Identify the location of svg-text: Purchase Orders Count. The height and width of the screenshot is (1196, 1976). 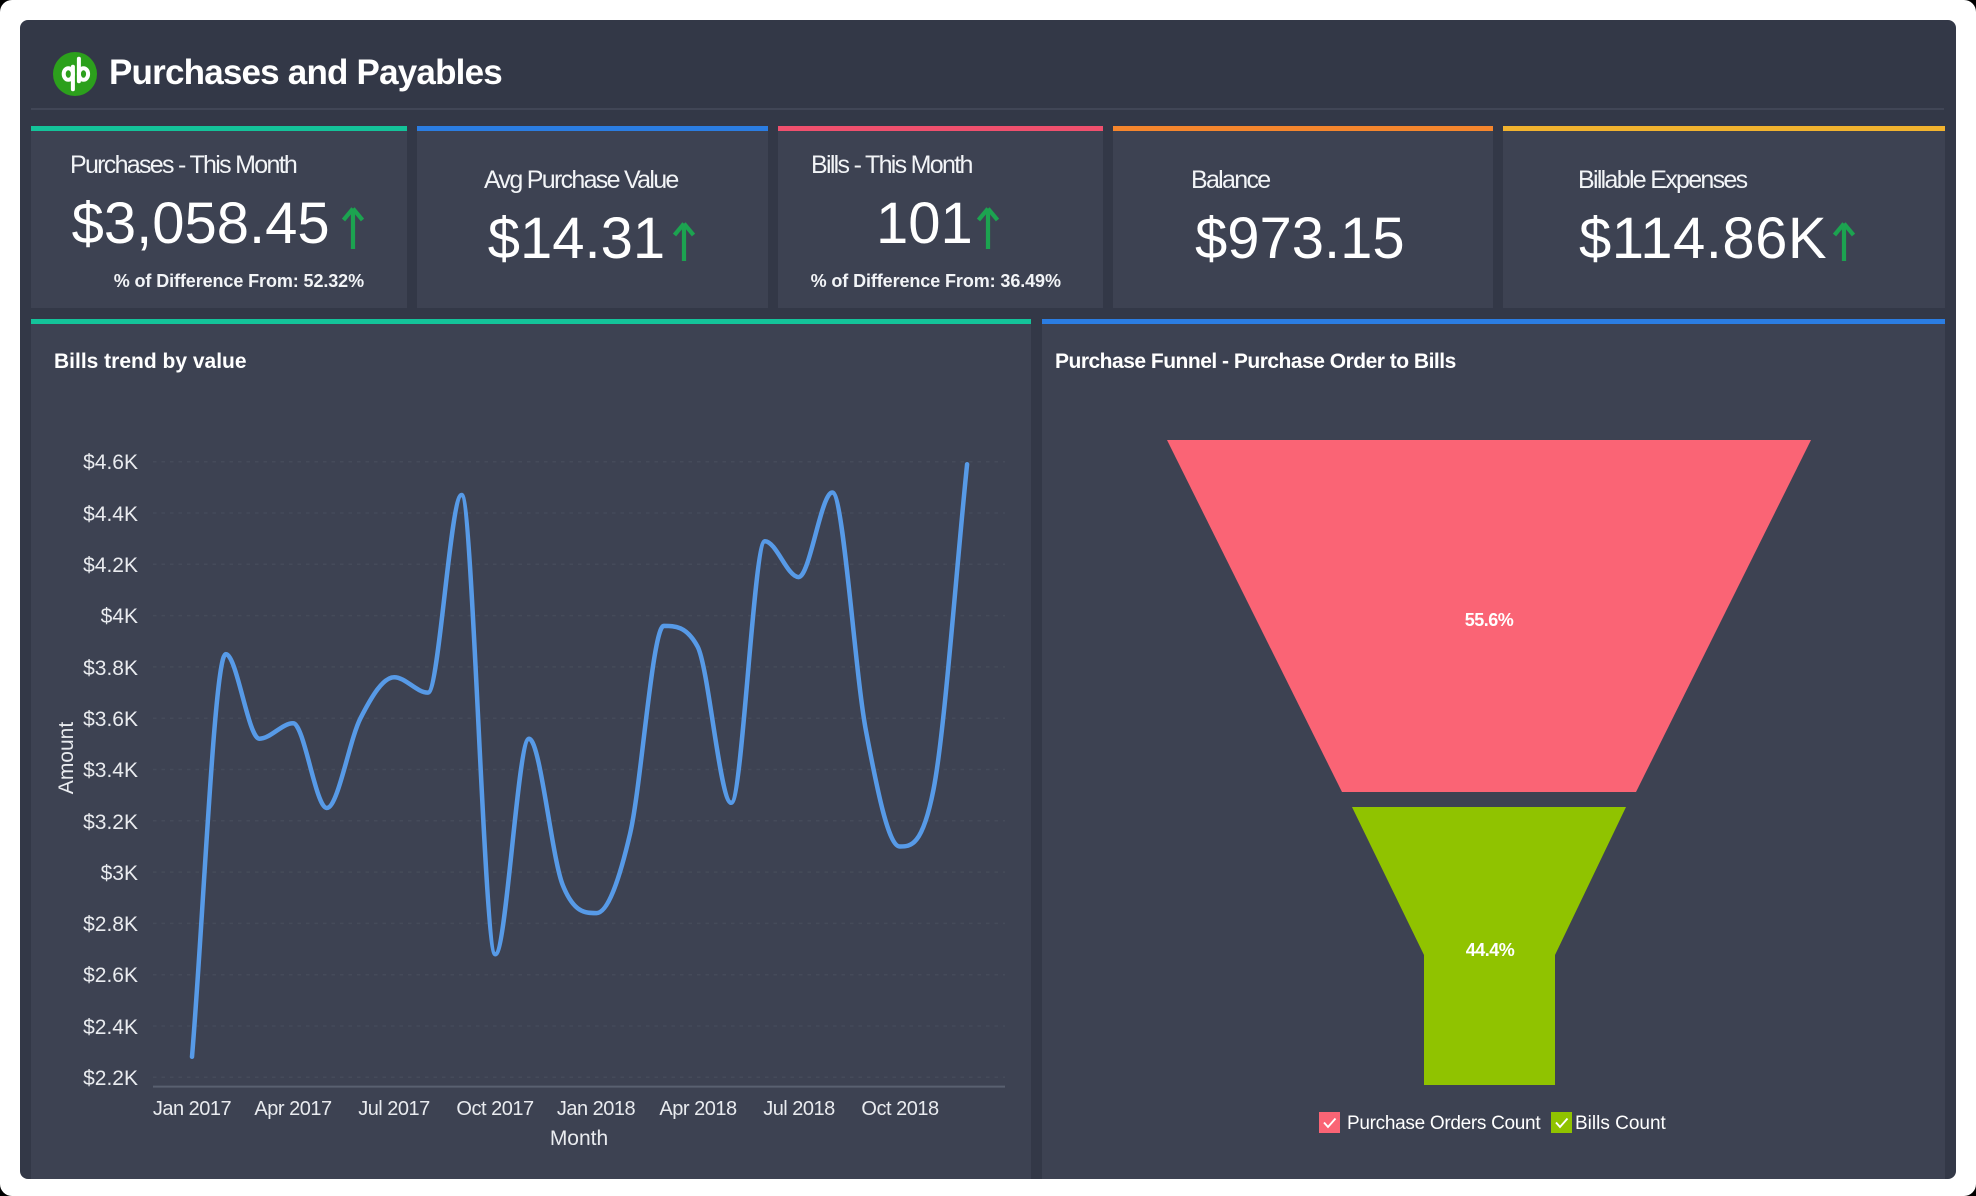
(1444, 1123).